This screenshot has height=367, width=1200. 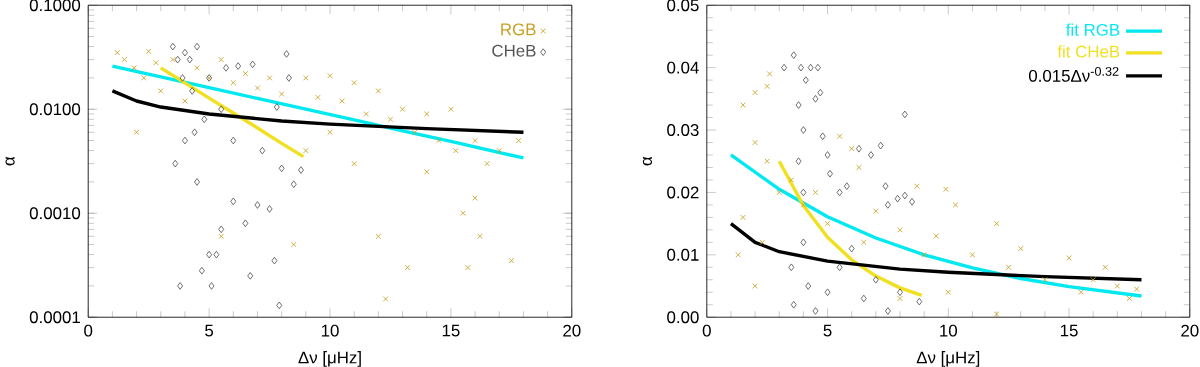 I want to click on x-tick-label: 15, so click(x=451, y=330).